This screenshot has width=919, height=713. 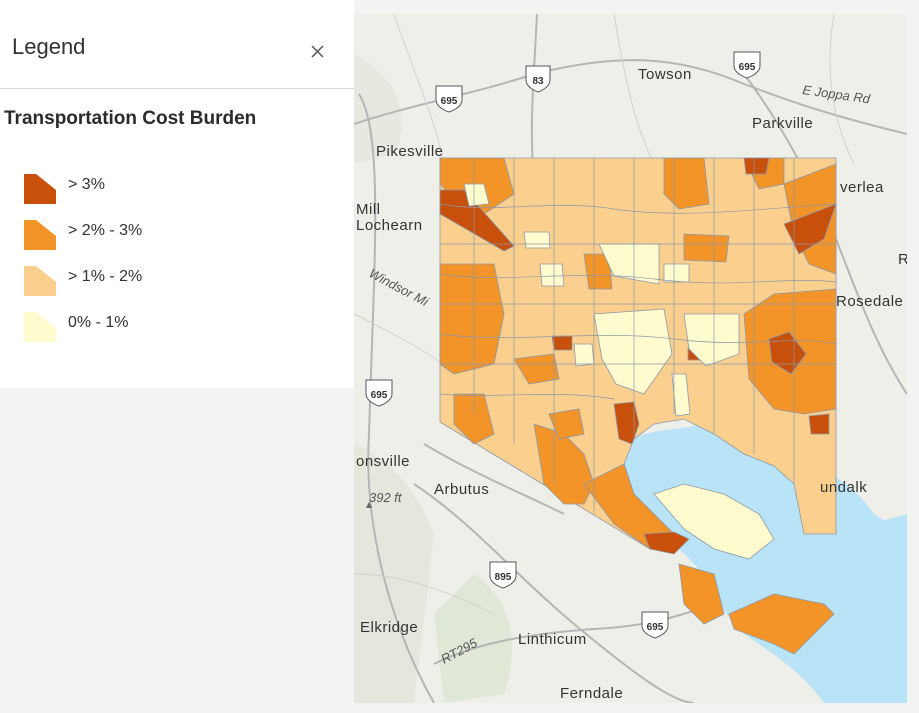 I want to click on place-ferndale: Ferndale, so click(x=591, y=693).